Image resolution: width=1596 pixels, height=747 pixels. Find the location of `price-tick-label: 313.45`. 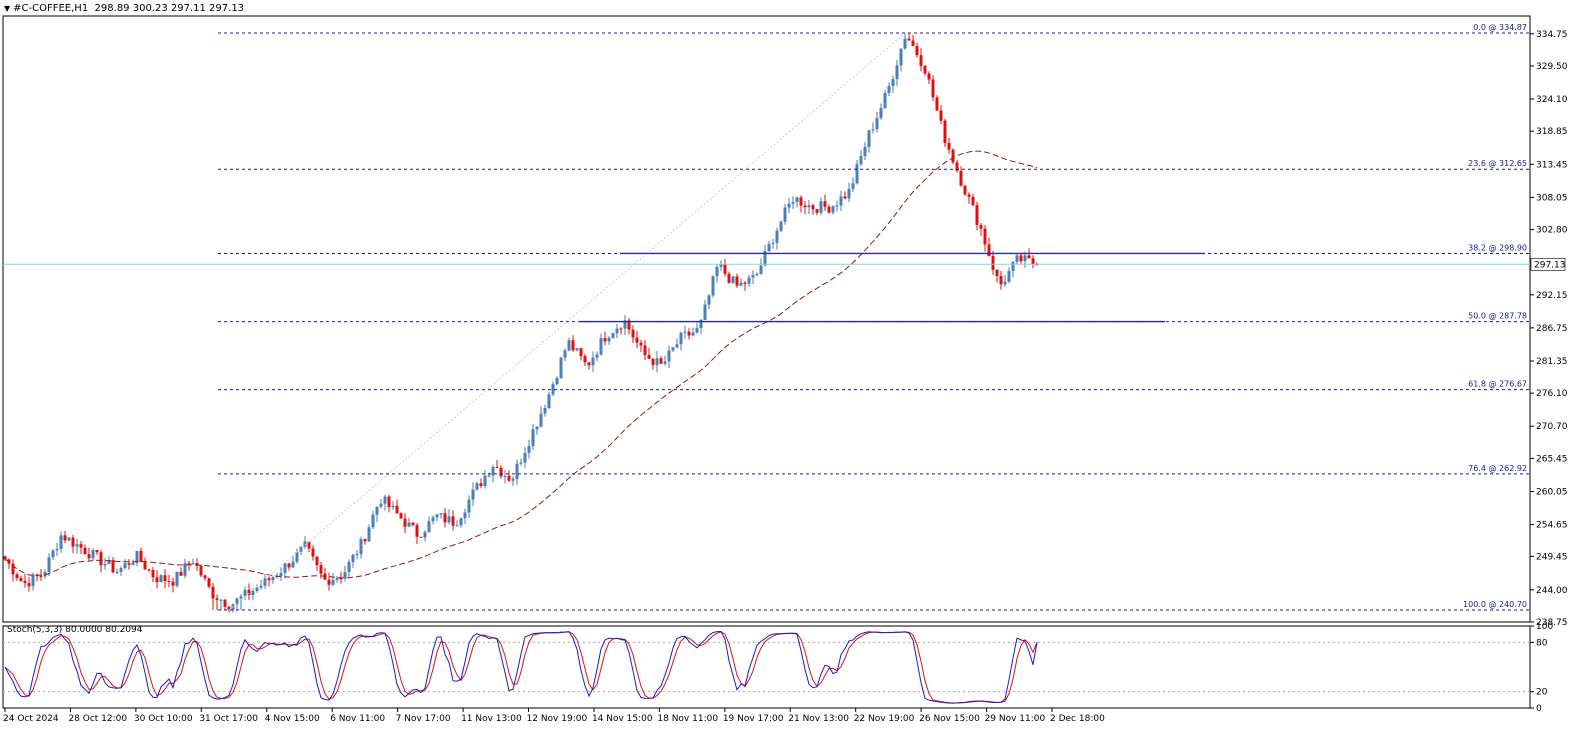

price-tick-label: 313.45 is located at coordinates (1552, 165).